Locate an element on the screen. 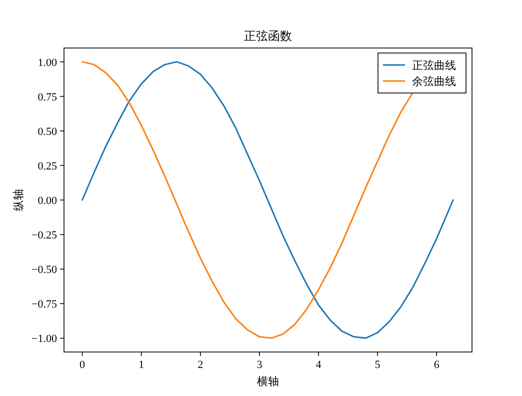  y-tick-label: −1.00 is located at coordinates (45, 339).